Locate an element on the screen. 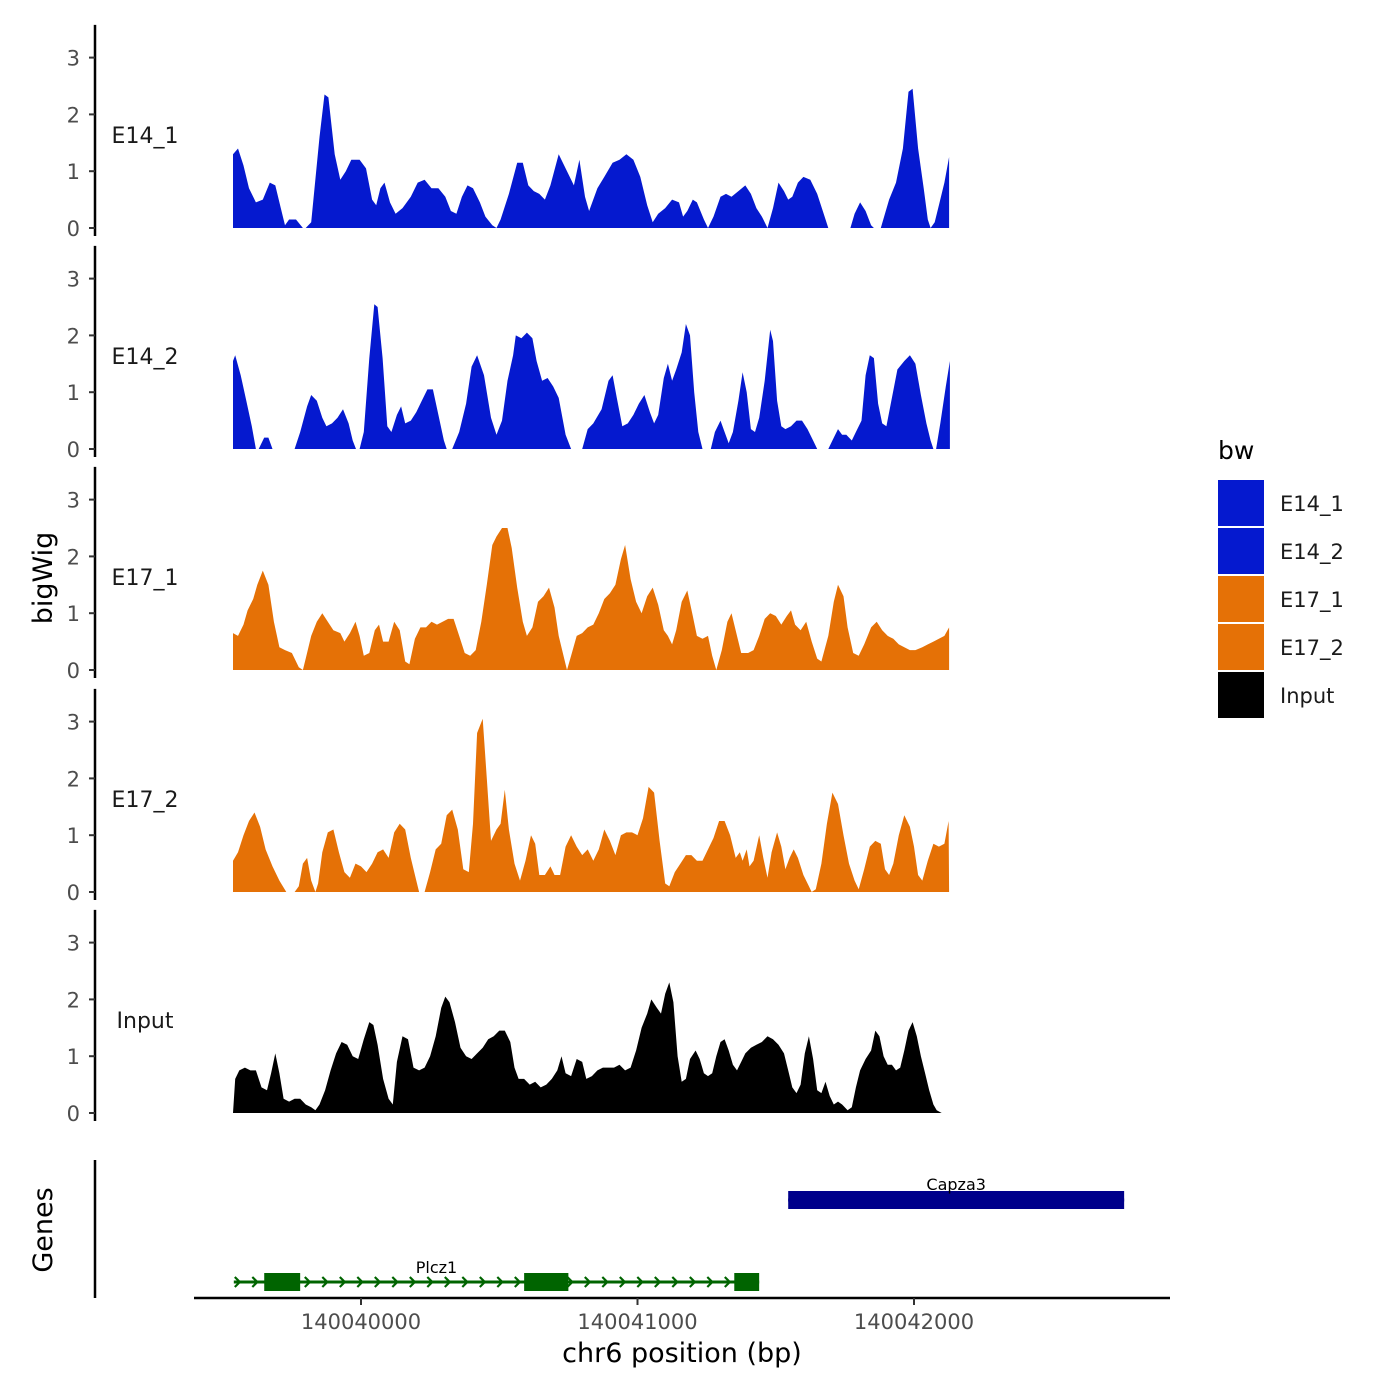 The width and height of the screenshot is (1400, 1400). legend: bw E14_1 E14_2 E17_1 E17_2 Input is located at coordinates (1281, 577).